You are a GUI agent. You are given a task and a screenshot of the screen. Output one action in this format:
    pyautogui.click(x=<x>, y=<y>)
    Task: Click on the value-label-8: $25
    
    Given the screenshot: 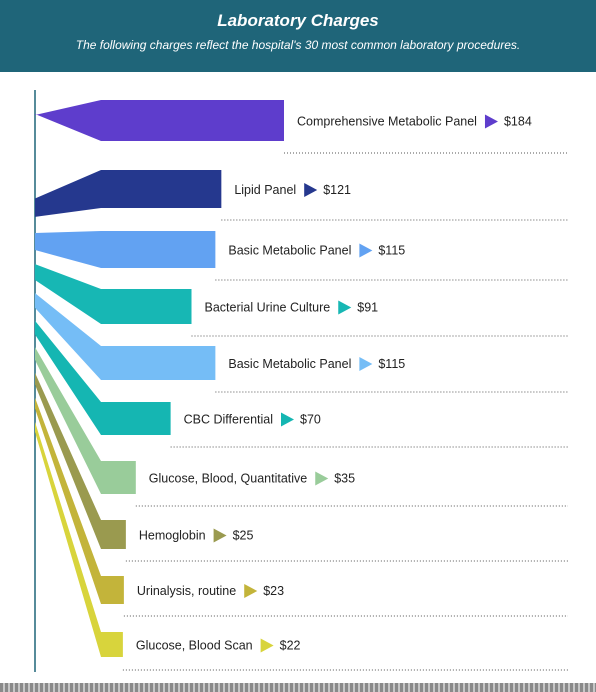 What is the action you would take?
    pyautogui.click(x=243, y=536)
    